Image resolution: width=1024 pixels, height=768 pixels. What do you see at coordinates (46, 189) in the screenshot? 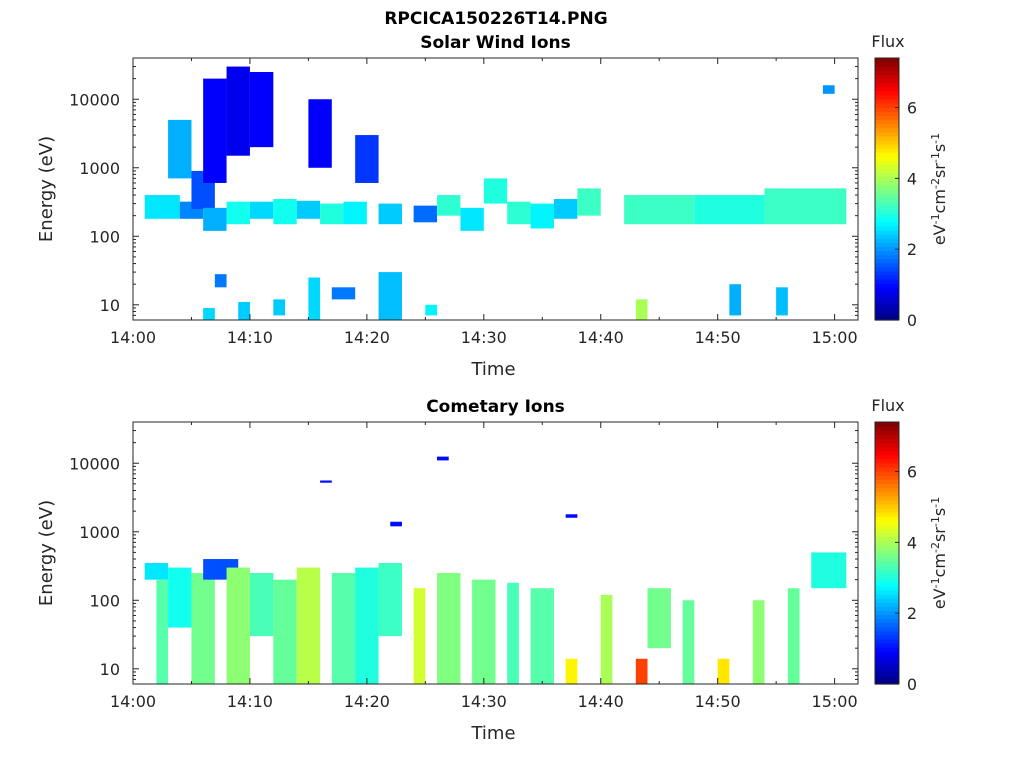
I see `y-axis-label: Energy (eV)` at bounding box center [46, 189].